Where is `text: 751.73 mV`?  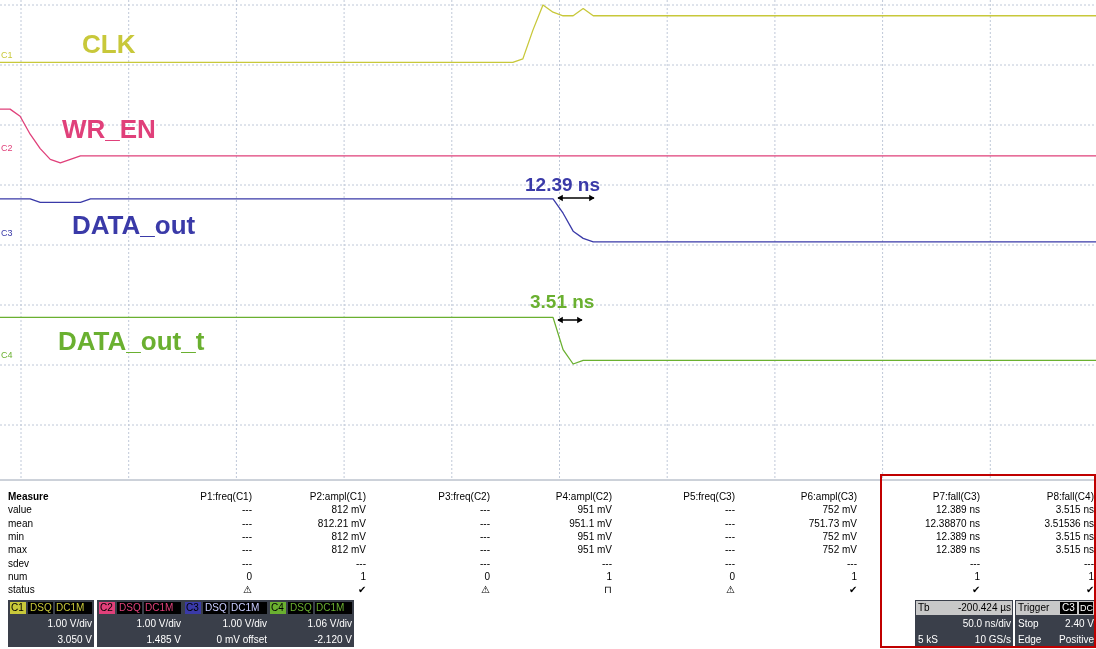
text: 751.73 mV is located at coordinates (833, 523).